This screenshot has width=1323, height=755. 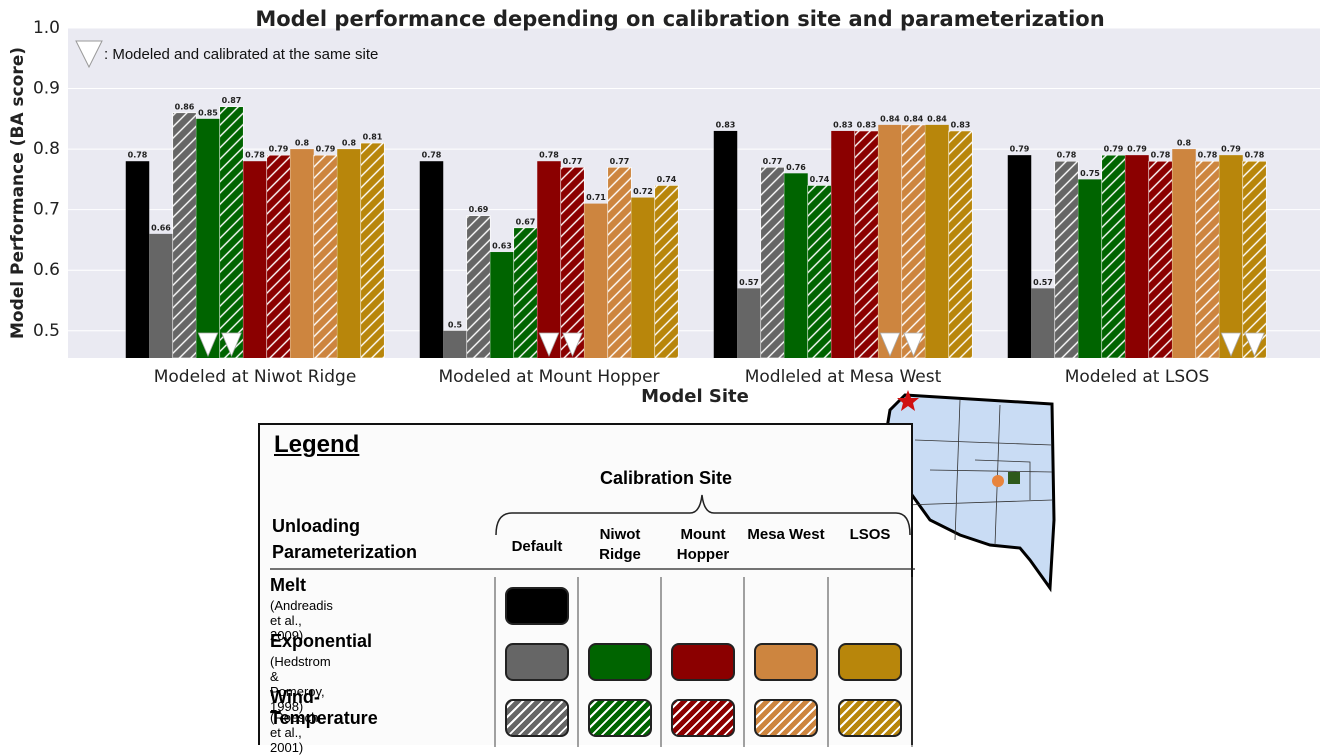 What do you see at coordinates (301, 620) in the screenshot?
I see `row-reference: (Andreadis et al., 2009)` at bounding box center [301, 620].